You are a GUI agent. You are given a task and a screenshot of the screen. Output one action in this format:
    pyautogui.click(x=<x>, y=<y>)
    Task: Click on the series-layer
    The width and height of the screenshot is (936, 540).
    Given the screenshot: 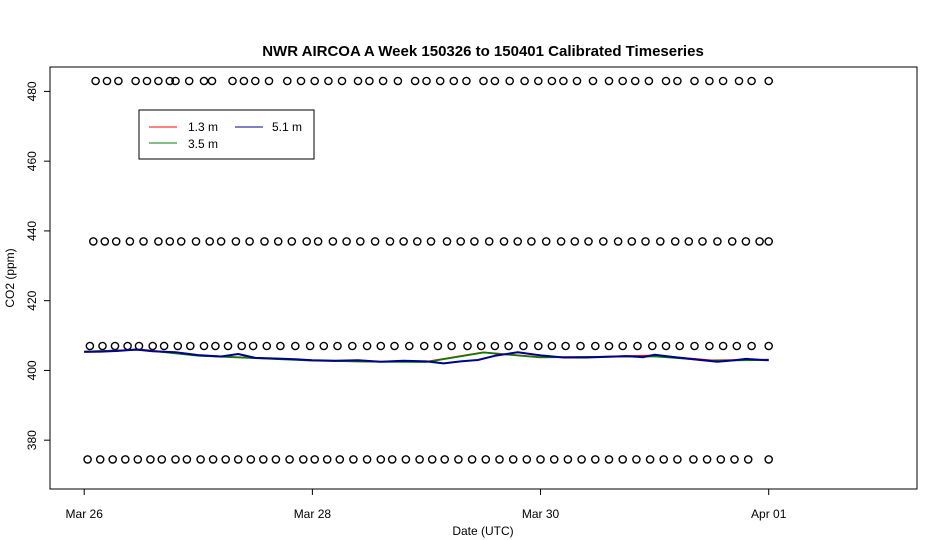 What is the action you would take?
    pyautogui.click(x=426, y=356)
    